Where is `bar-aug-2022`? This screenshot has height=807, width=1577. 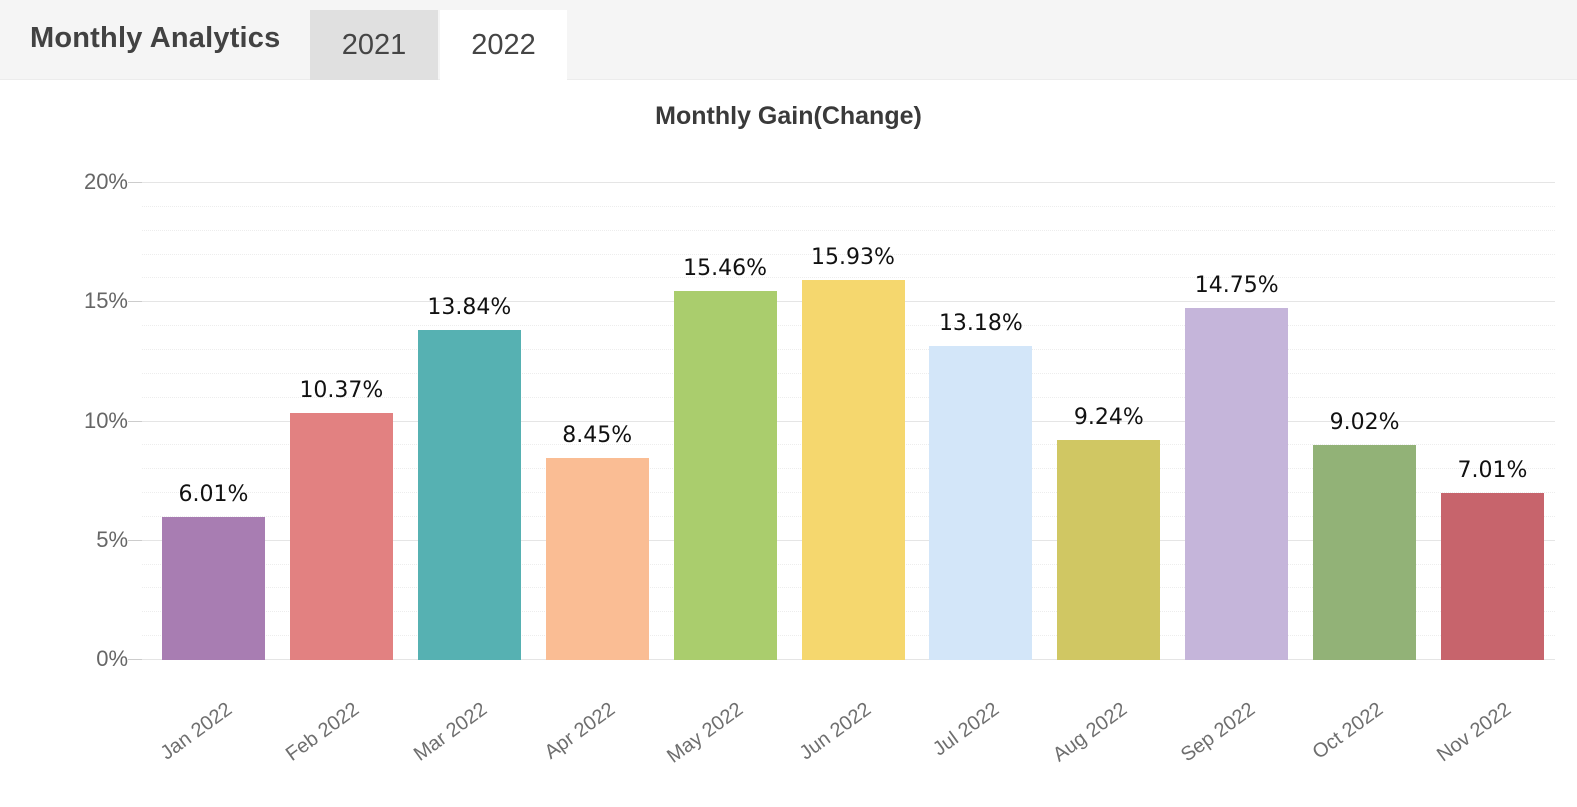 bar-aug-2022 is located at coordinates (1109, 549).